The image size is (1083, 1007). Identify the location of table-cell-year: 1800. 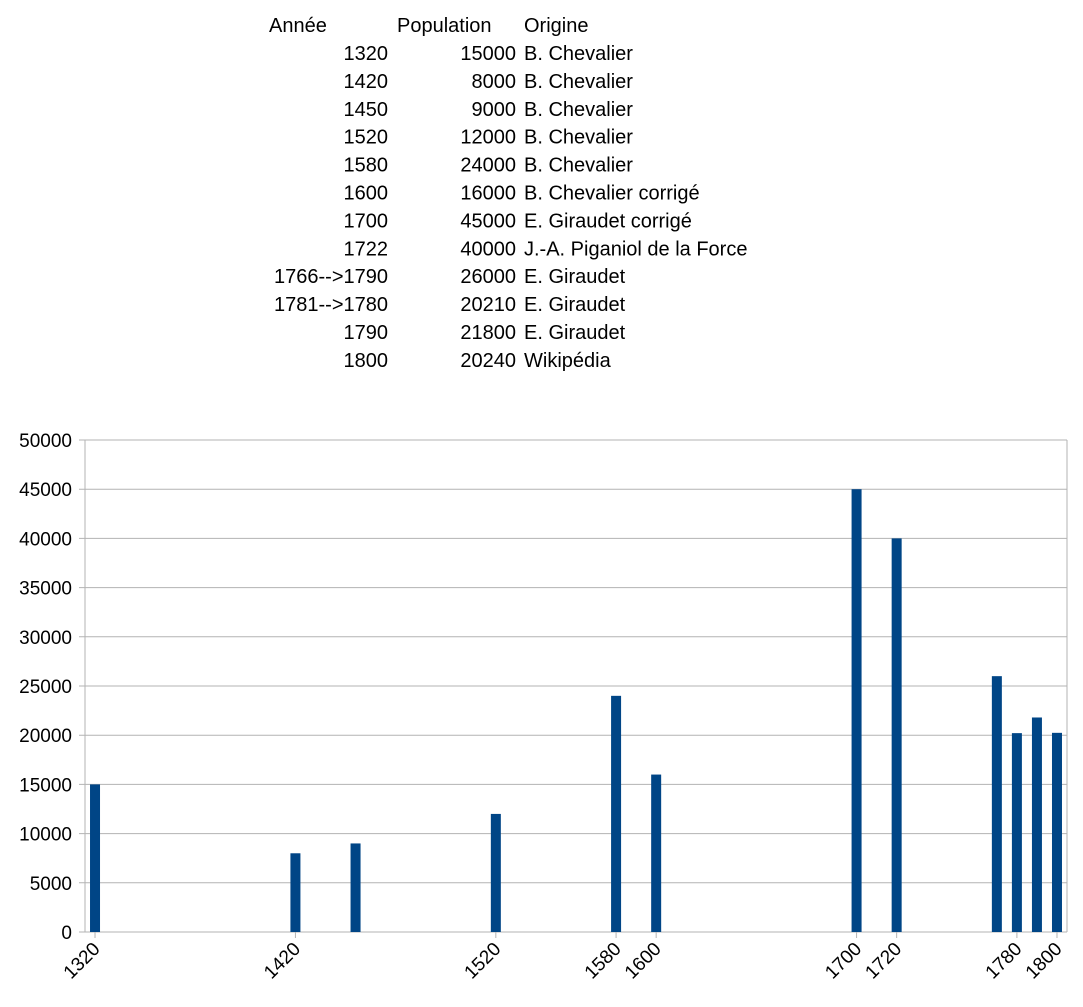
(366, 361).